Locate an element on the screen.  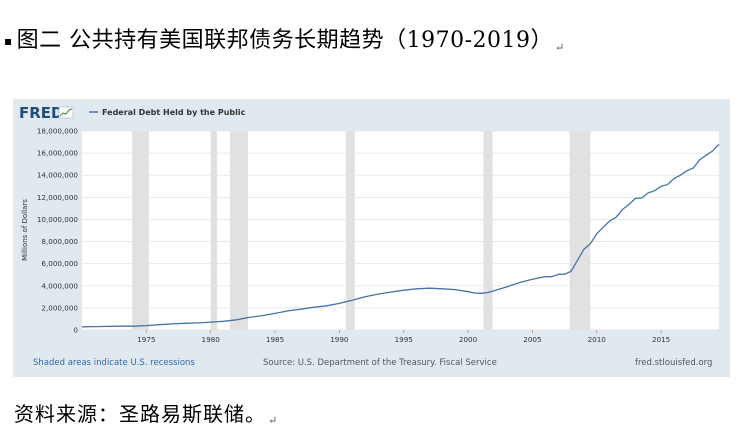
x-tick-label: 1995 is located at coordinates (404, 339).